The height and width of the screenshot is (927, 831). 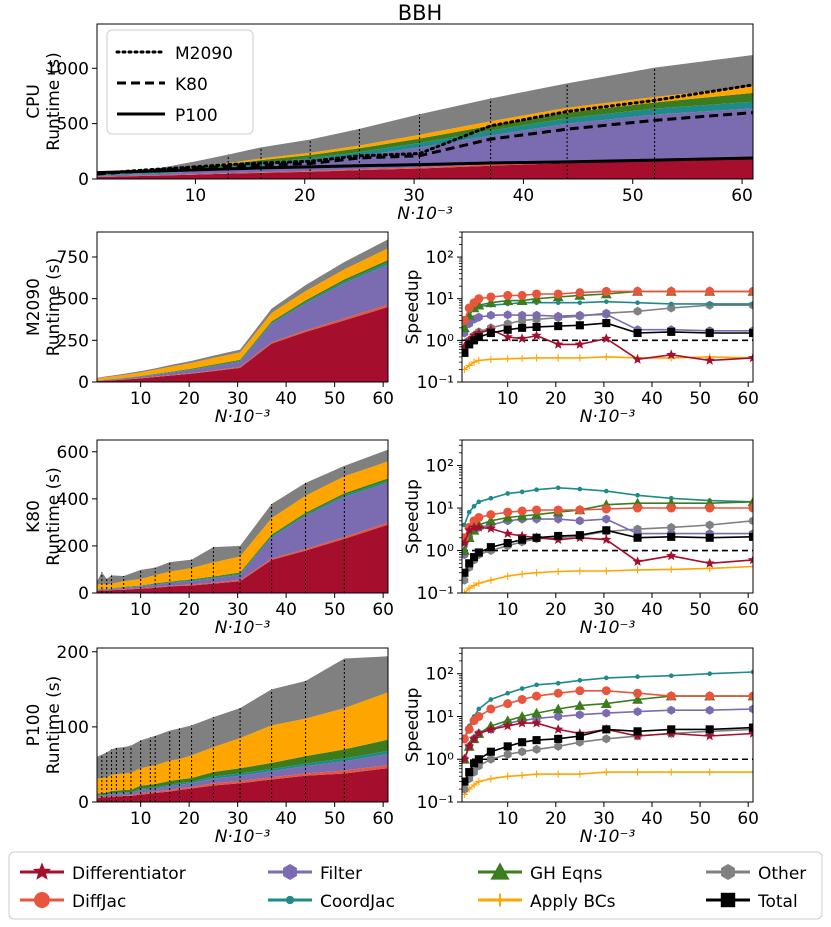 What do you see at coordinates (242, 558) in the screenshot?
I see `area-differentiator` at bounding box center [242, 558].